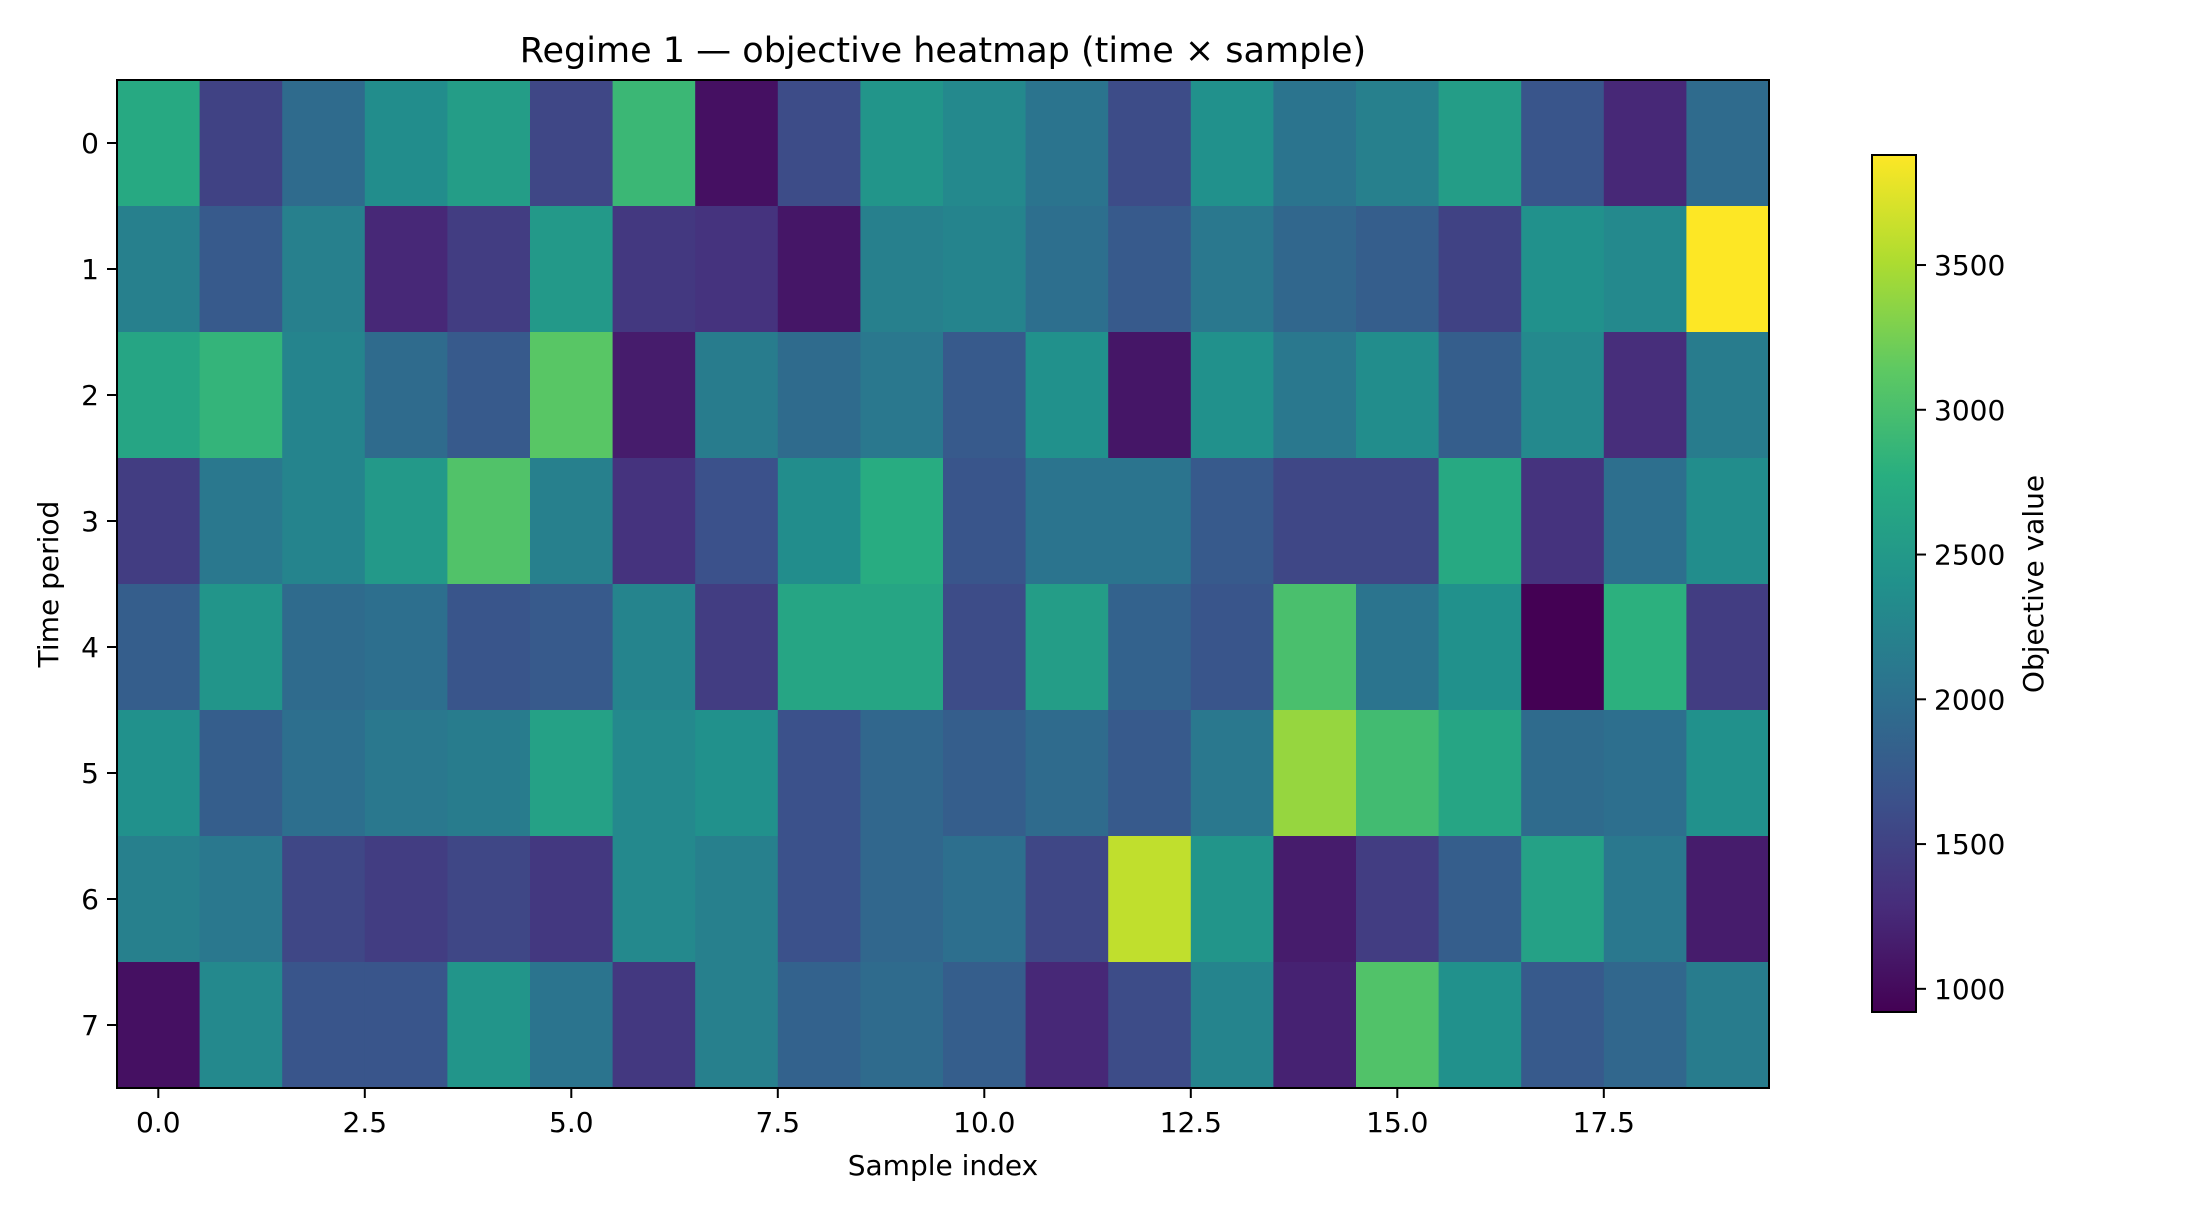  Describe the element at coordinates (99, 584) in the screenshot. I see `y-axis-ticks: 0 1 2 3 4 5 6 7` at that location.